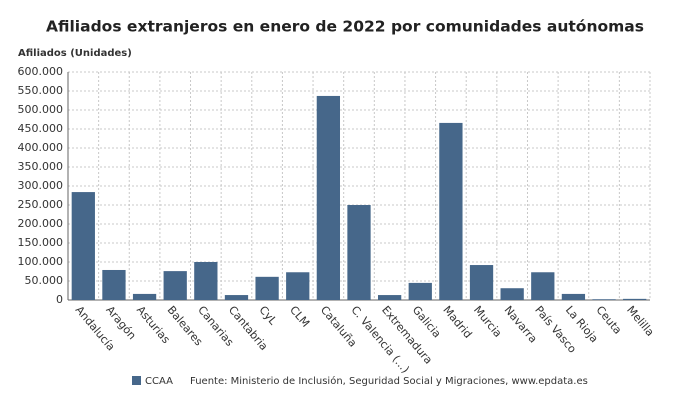 The image size is (690, 406). What do you see at coordinates (41, 185) in the screenshot?
I see `y-tick-label: 300.000` at bounding box center [41, 185].